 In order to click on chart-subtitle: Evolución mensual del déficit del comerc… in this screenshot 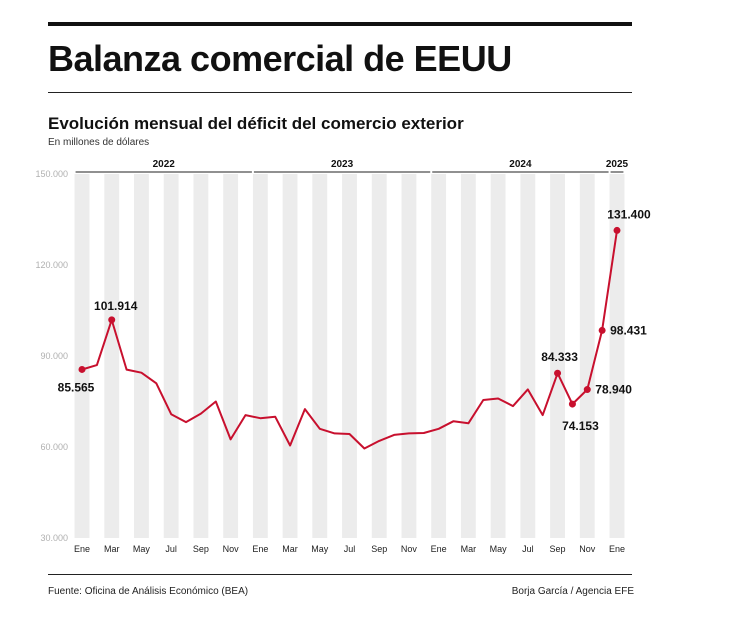, I will do `click(256, 123)`.